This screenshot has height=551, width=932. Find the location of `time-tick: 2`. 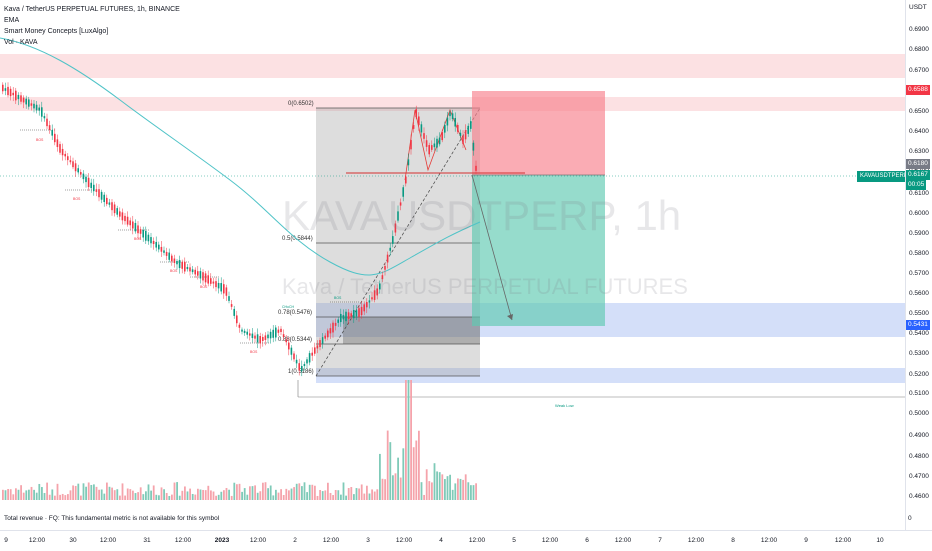

time-tick: 2 is located at coordinates (295, 540).